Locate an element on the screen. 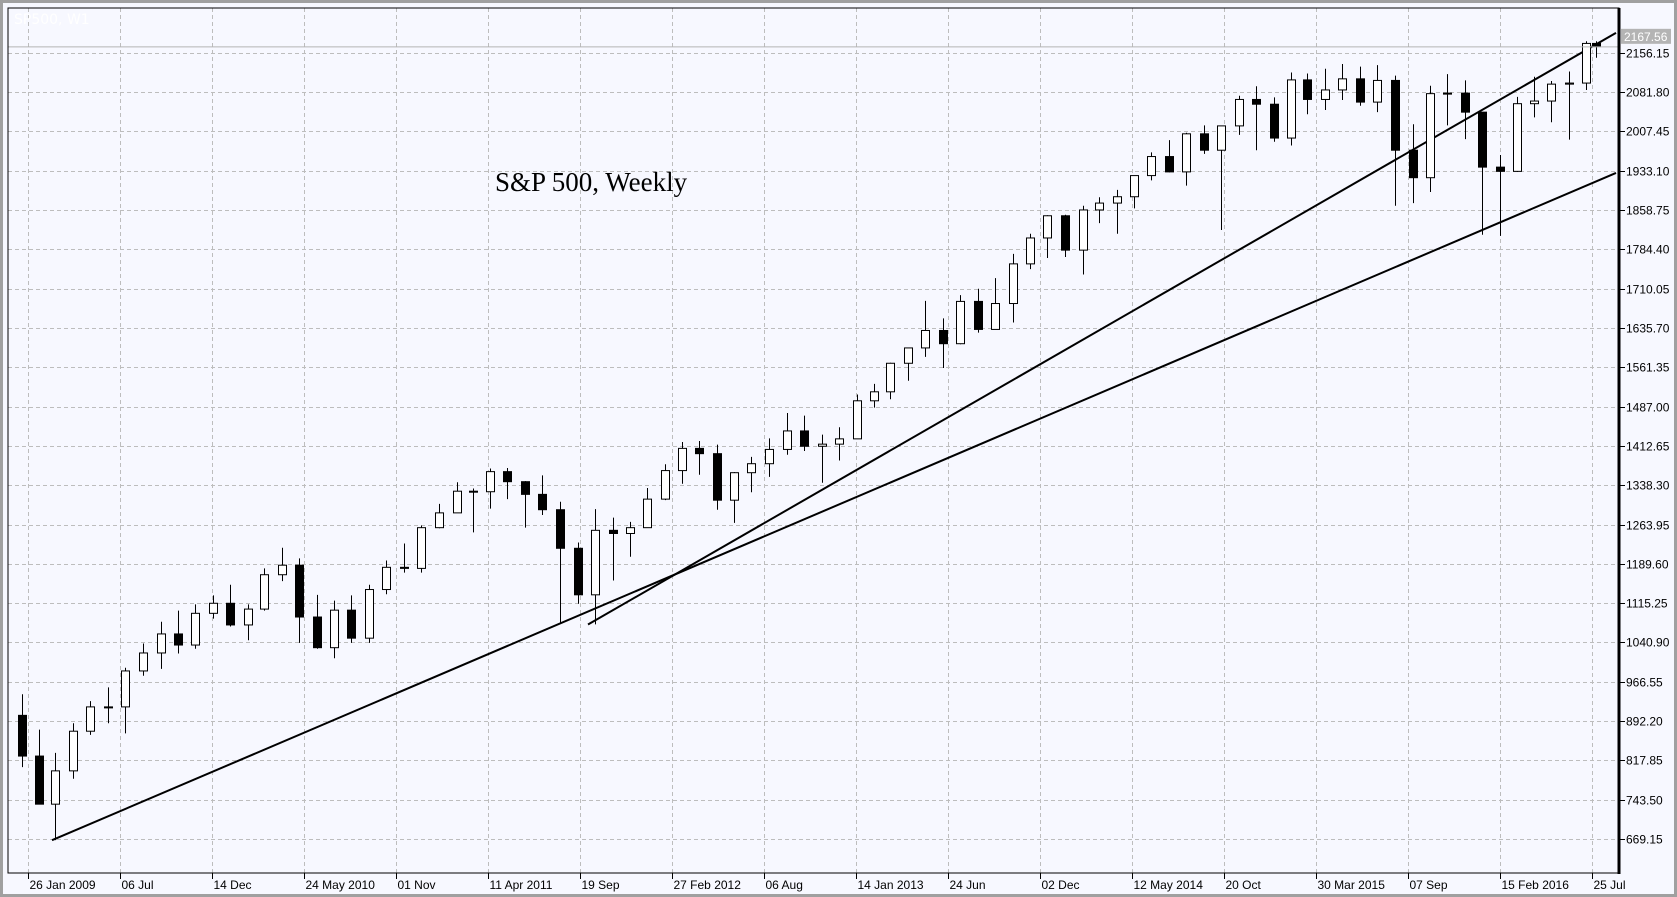  price-tick-label: 1040.90 is located at coordinates (1648, 643).